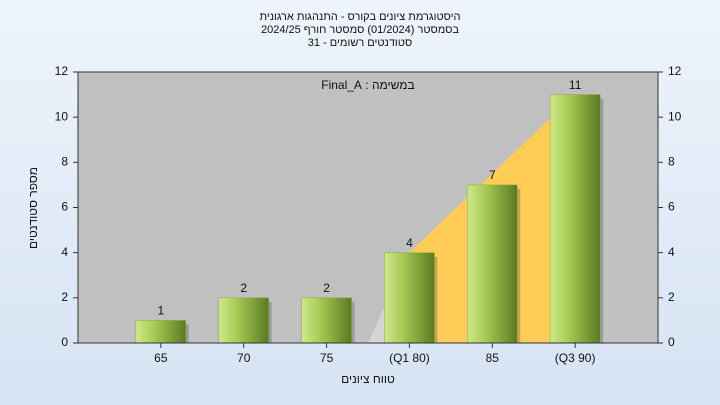  What do you see at coordinates (575, 358) in the screenshot?
I see `x-tick-label: (Q3 90)` at bounding box center [575, 358].